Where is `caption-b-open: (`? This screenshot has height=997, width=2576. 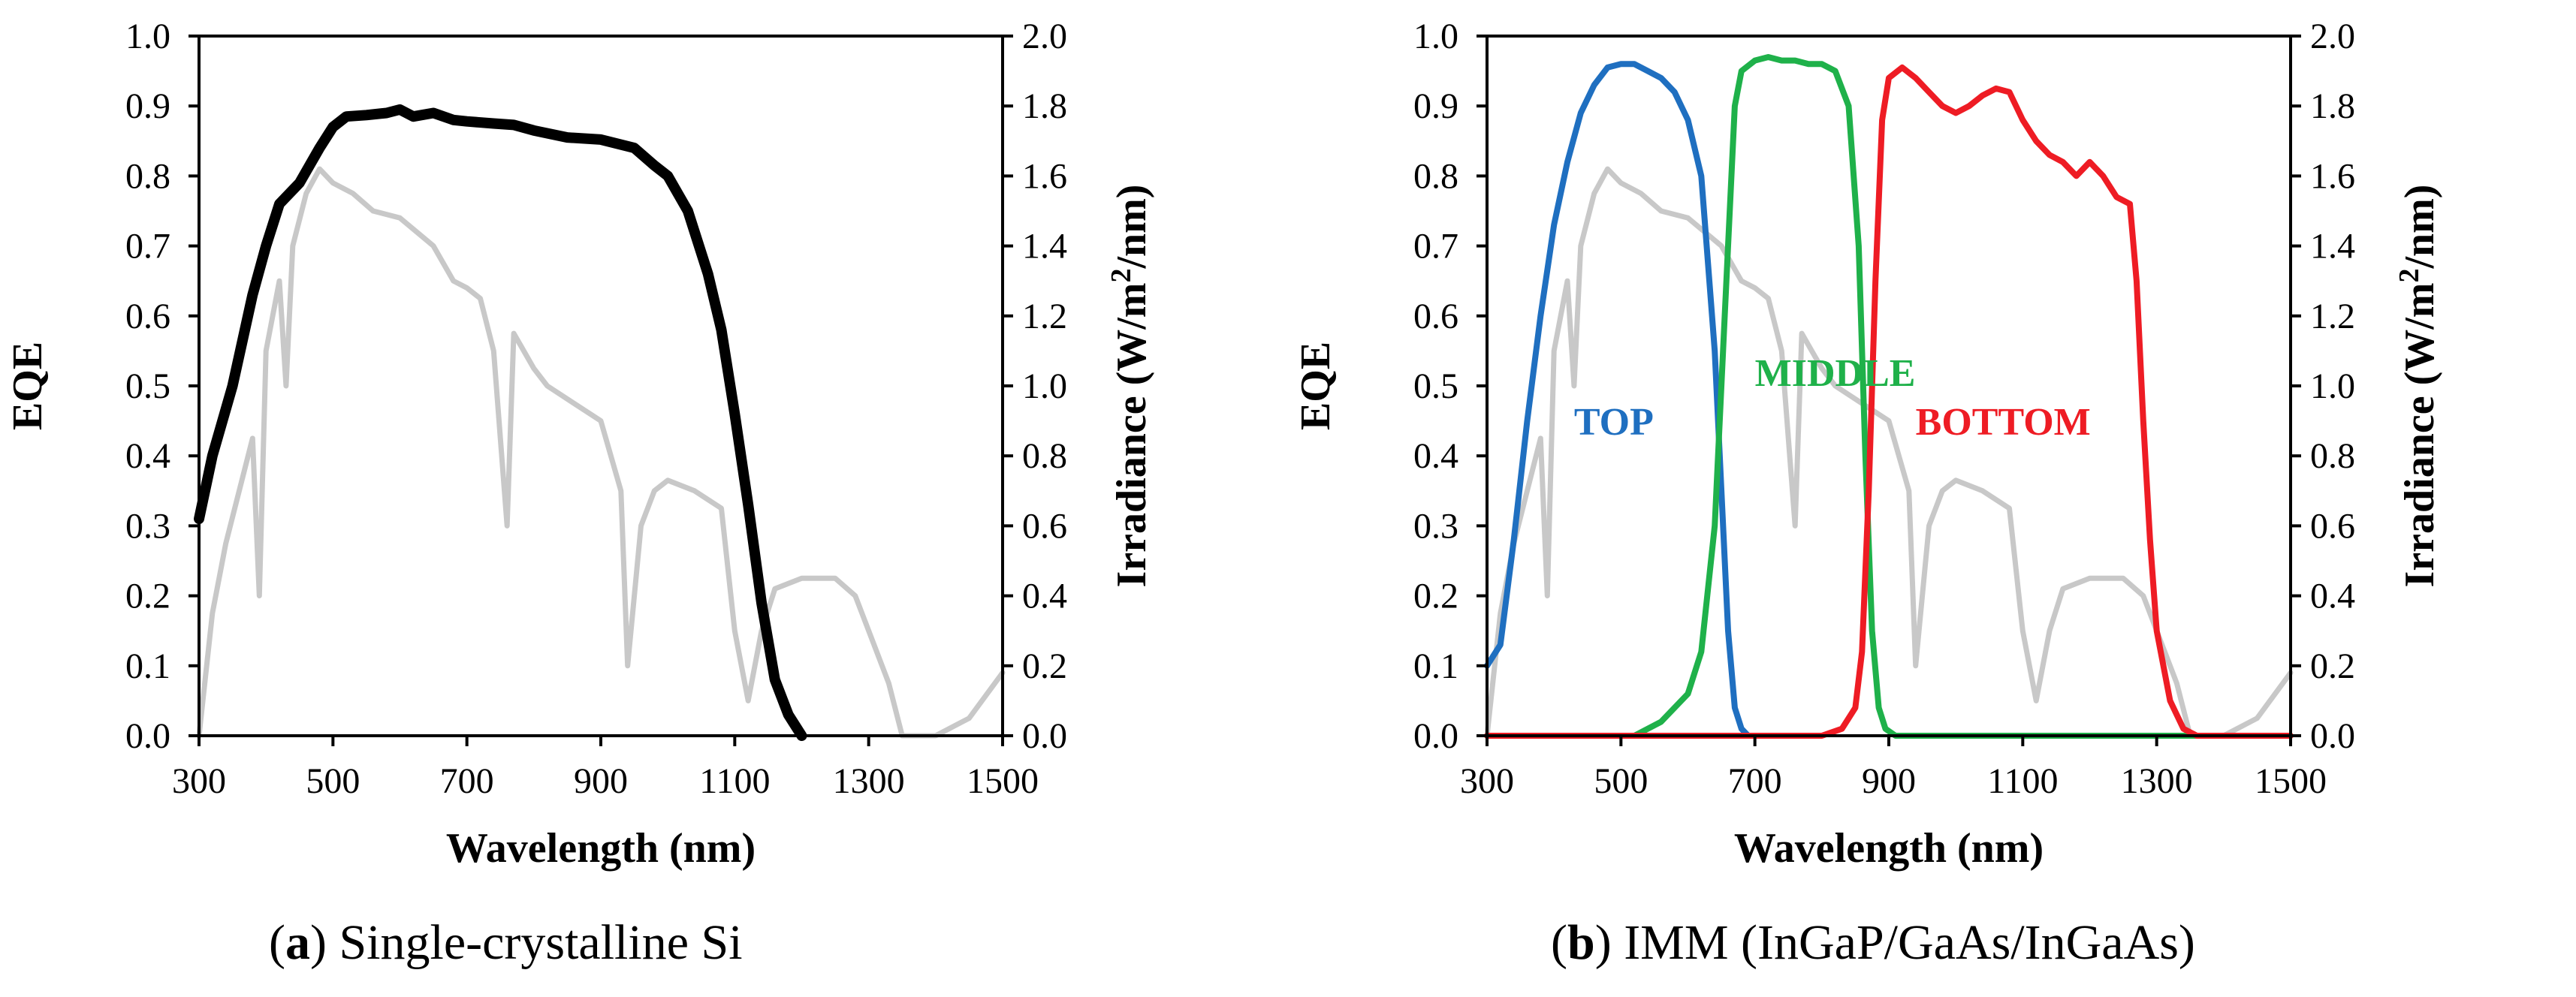 caption-b-open: ( is located at coordinates (1559, 942).